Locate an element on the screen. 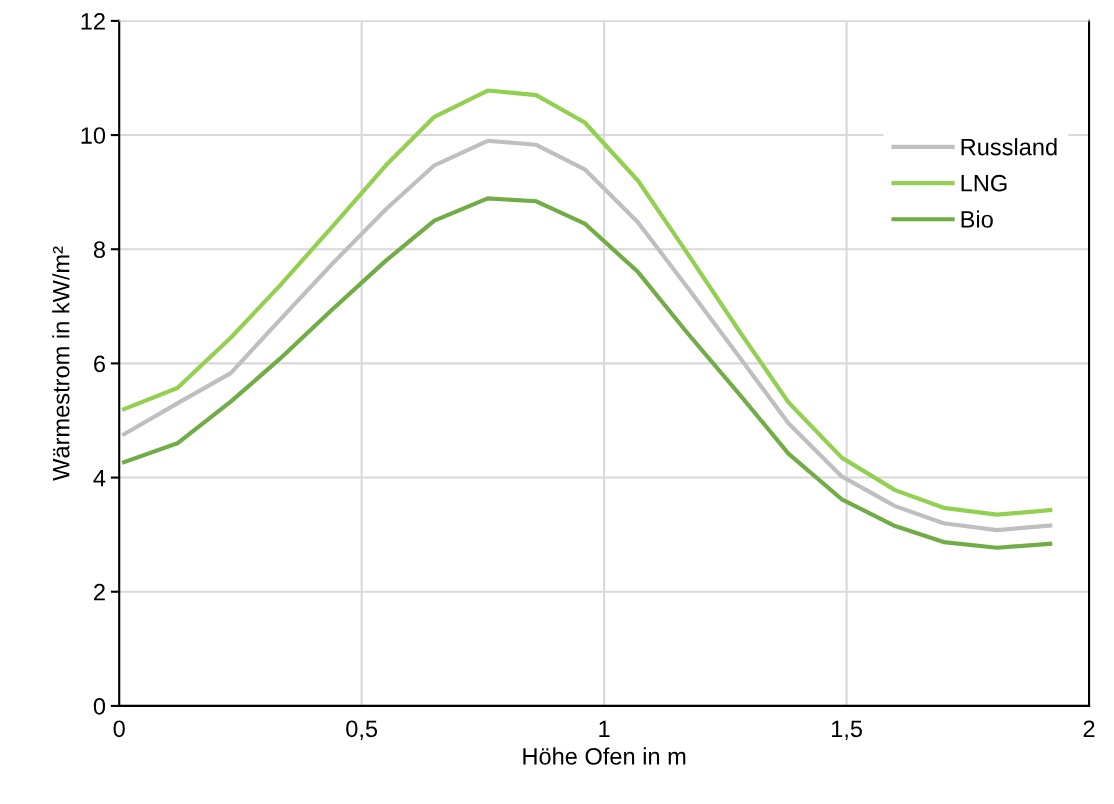 Image resolution: width=1114 pixels, height=804 pixels. legend-label: Bio is located at coordinates (977, 219).